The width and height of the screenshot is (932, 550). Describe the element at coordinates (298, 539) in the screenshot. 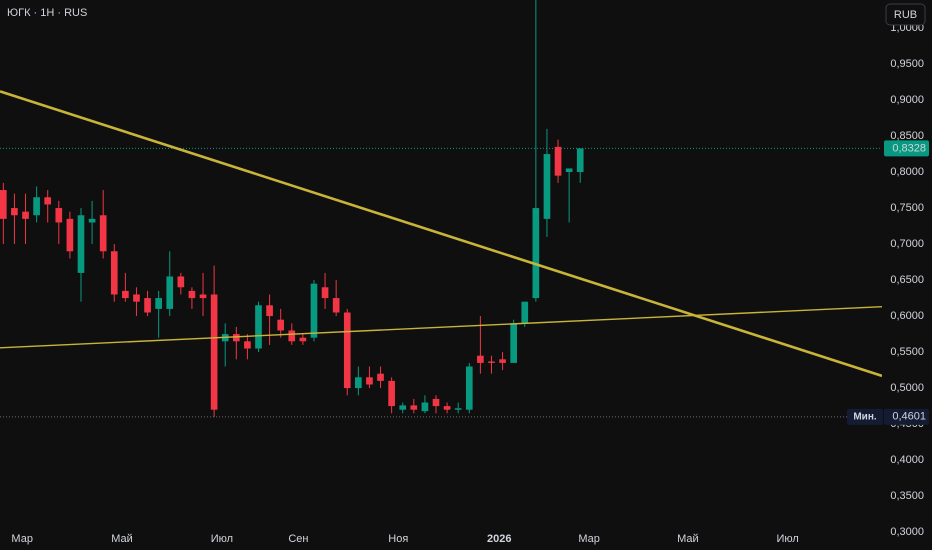

I see `x-tick-label: Сен` at that location.